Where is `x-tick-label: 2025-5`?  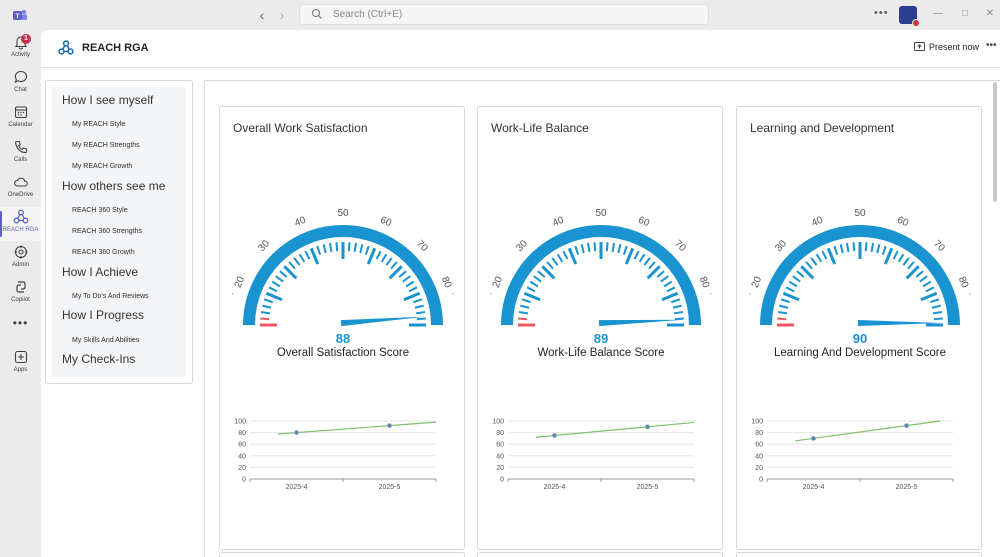 x-tick-label: 2025-5 is located at coordinates (648, 487).